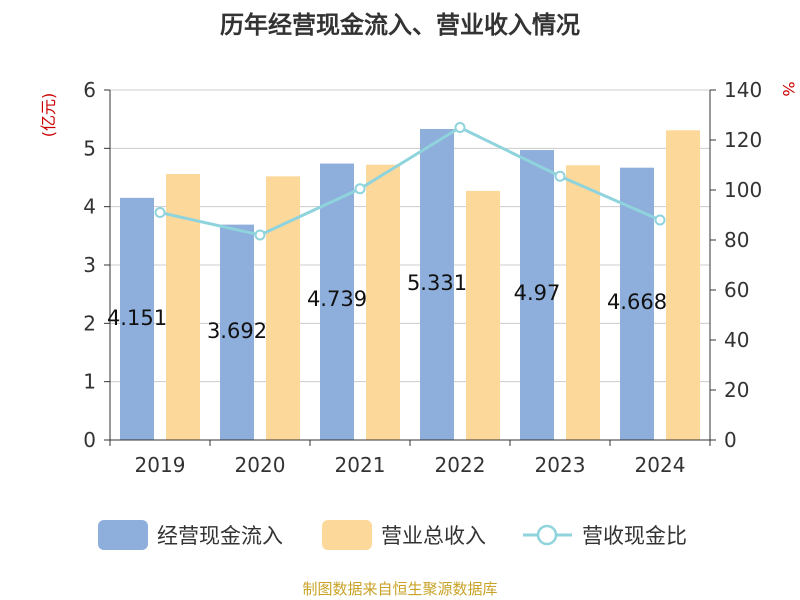  Describe the element at coordinates (89, 440) in the screenshot. I see `left-tick-label: 0` at that location.